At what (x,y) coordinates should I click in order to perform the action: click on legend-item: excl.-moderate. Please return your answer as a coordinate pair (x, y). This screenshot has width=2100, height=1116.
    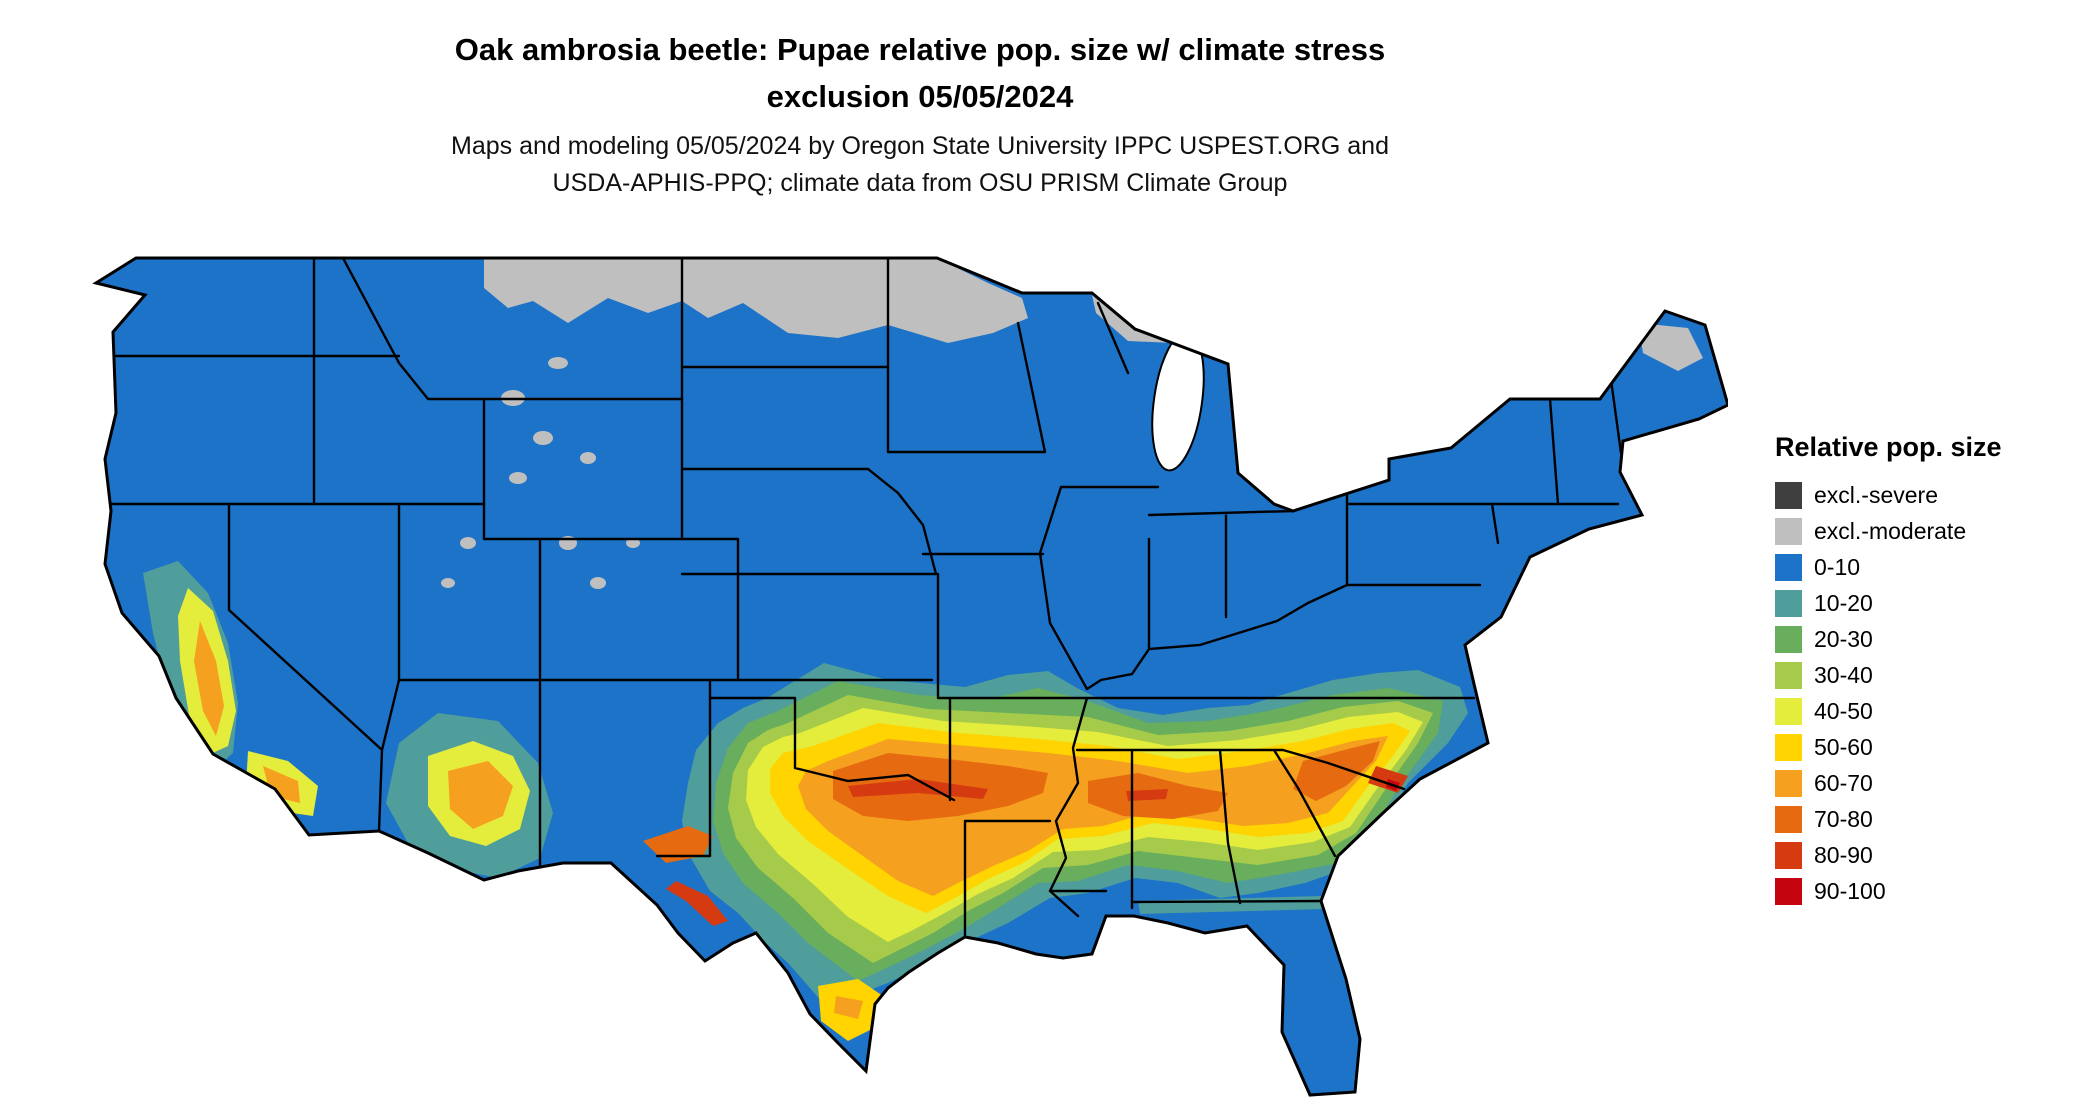
    Looking at the image, I should click on (1935, 531).